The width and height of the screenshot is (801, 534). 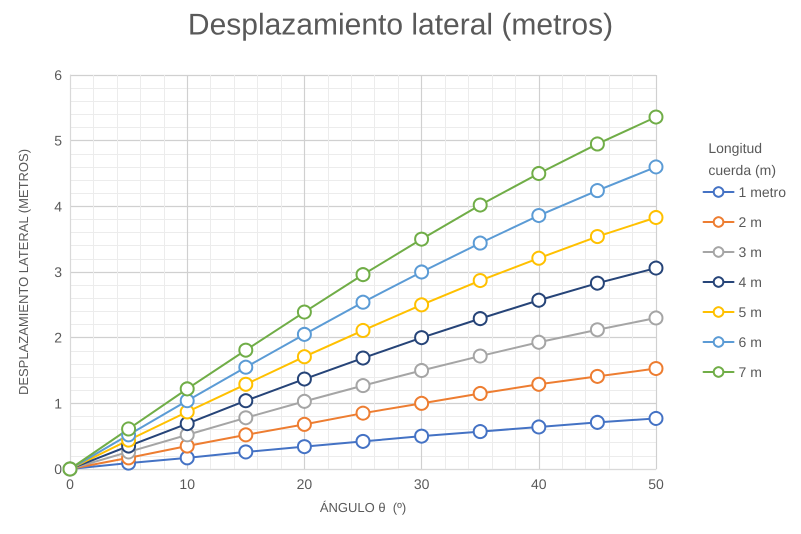 What do you see at coordinates (58, 272) in the screenshot?
I see `y-tick-label: 3` at bounding box center [58, 272].